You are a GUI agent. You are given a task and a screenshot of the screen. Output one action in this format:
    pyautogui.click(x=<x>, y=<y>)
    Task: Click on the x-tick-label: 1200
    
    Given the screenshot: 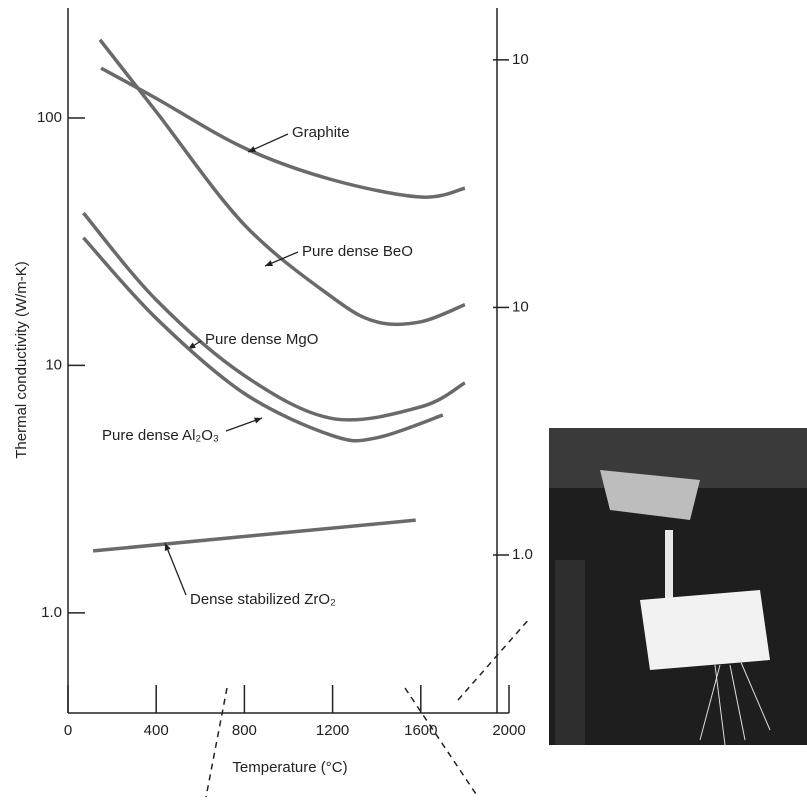 What is the action you would take?
    pyautogui.click(x=332, y=730)
    